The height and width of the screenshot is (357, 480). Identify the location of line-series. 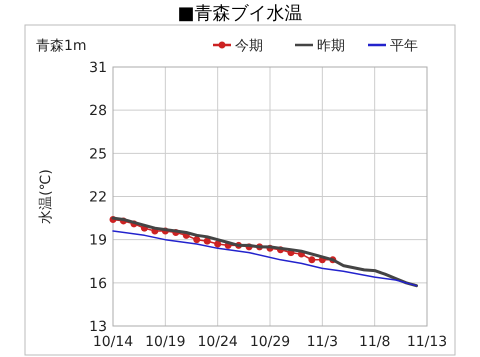
(265, 258).